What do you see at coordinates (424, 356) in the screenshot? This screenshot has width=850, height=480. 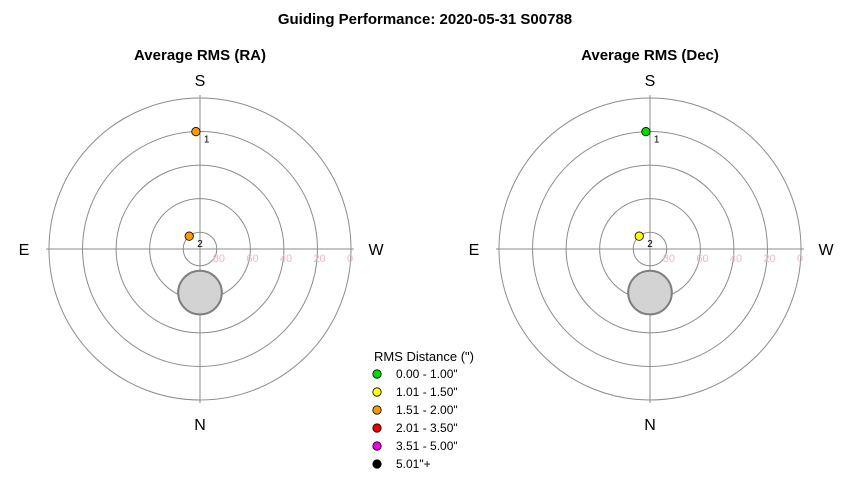 I see `legend-title: RMS Distance (")` at bounding box center [424, 356].